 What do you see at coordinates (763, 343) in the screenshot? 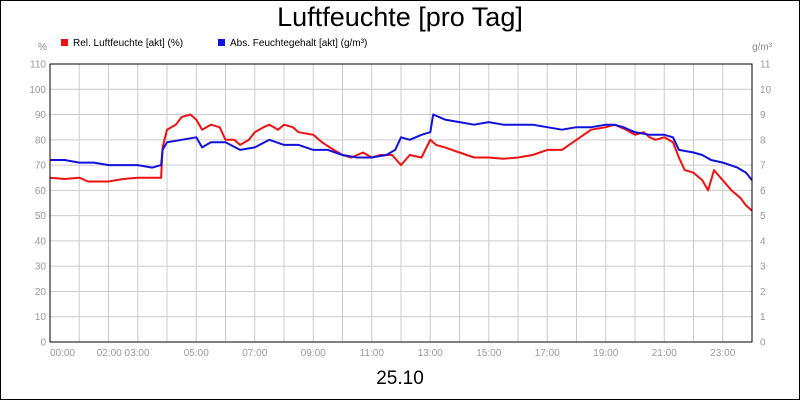
I see `y-right-tick-label: 0` at bounding box center [763, 343].